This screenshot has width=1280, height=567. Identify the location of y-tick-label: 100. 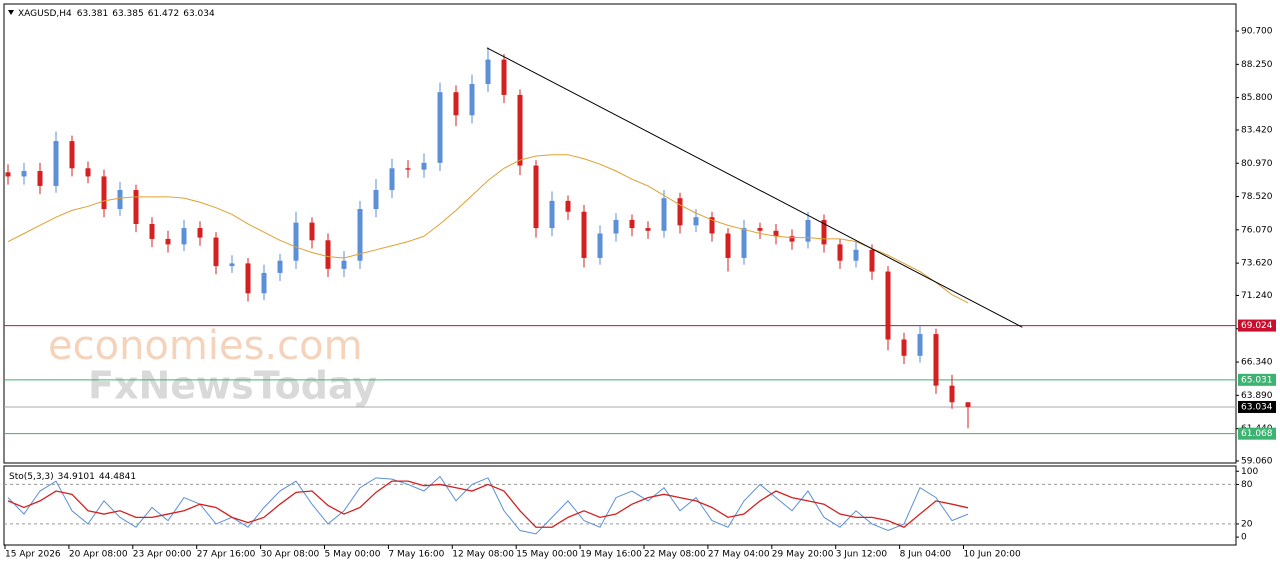
(1249, 472).